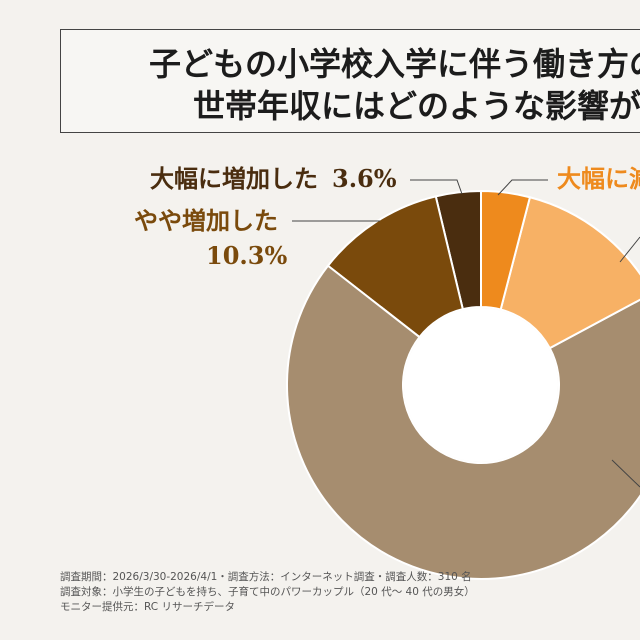 Image resolution: width=640 pixels, height=640 pixels. Describe the element at coordinates (598, 178) in the screenshot. I see `label-big-decrease: 大幅に減` at that location.